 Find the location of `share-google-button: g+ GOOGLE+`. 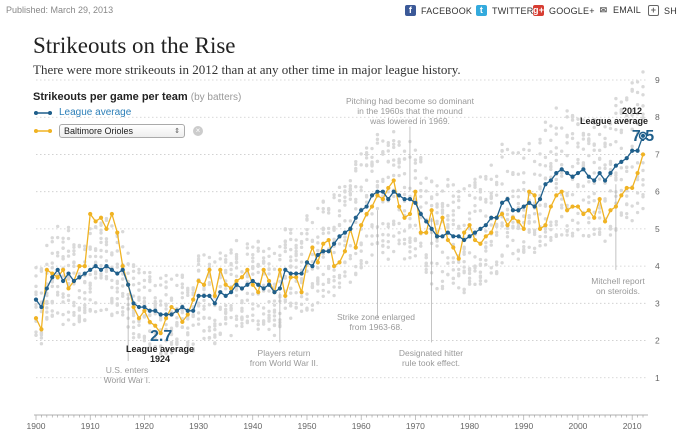

share-google-button: g+ GOOGLE+ is located at coordinates (564, 10).